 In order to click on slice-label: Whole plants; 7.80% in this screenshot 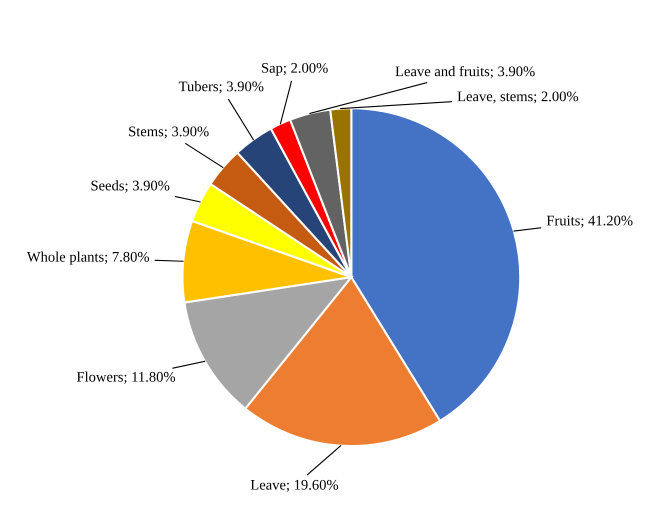, I will do `click(88, 258)`.